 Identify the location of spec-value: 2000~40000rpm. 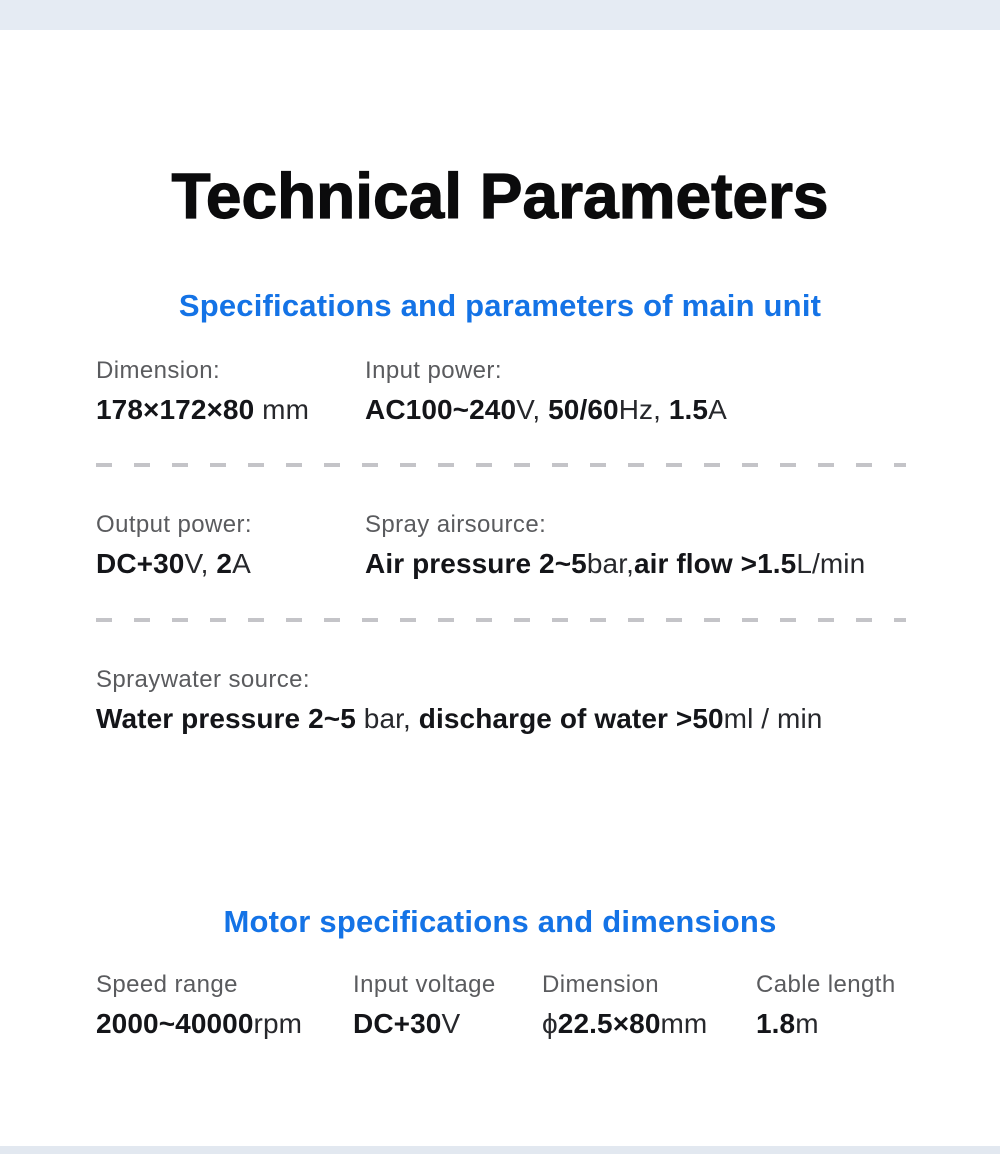
(199, 1023).